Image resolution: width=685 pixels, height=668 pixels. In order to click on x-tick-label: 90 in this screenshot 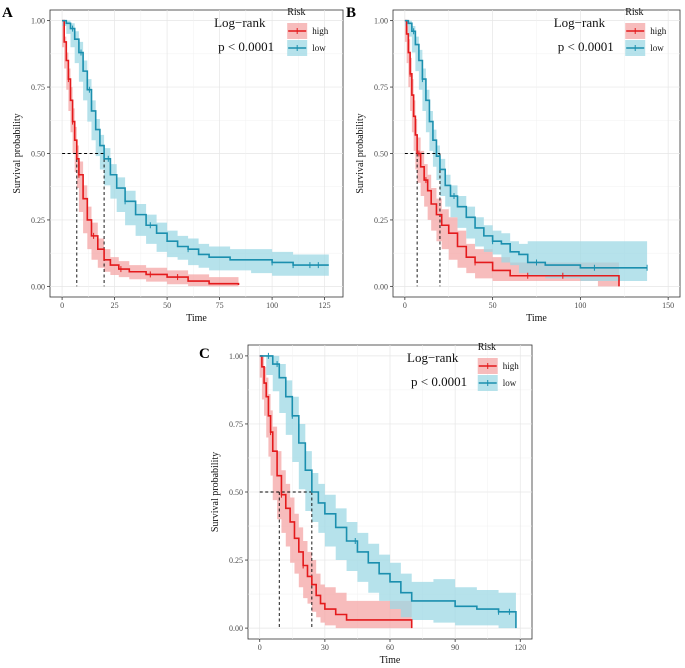, I will do `click(455, 647)`.